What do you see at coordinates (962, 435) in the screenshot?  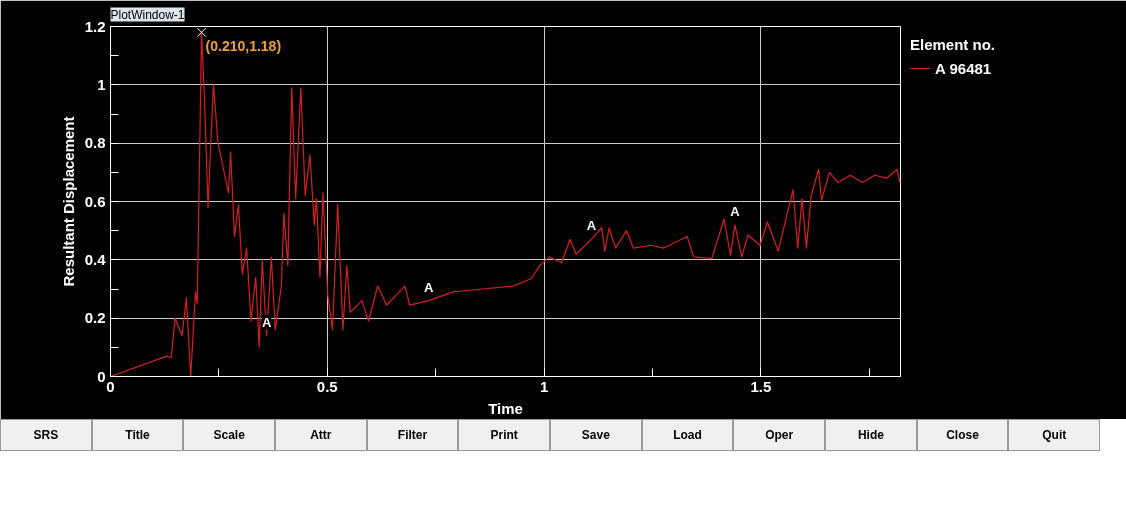 I see `text: Close` at bounding box center [962, 435].